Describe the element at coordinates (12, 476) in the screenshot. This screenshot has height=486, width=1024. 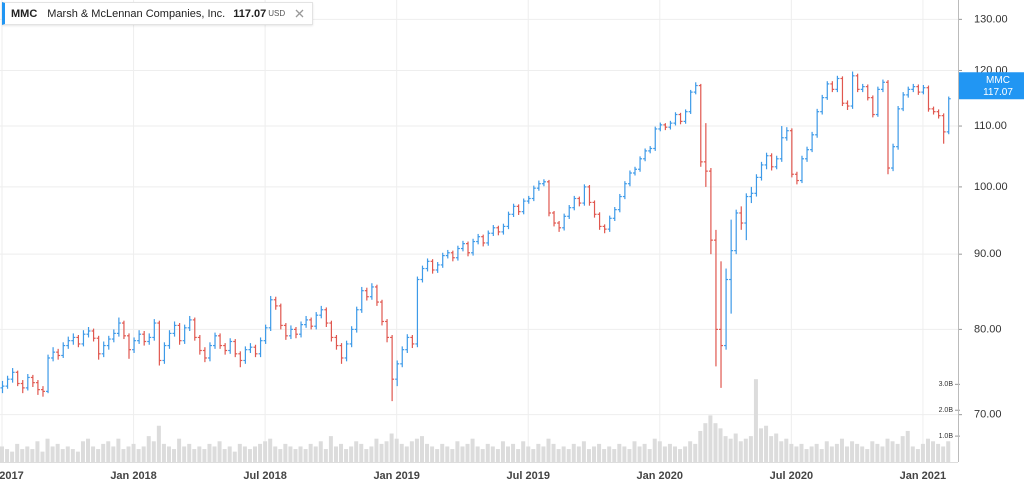
I see `x-tick-label: Jul 2017` at that location.